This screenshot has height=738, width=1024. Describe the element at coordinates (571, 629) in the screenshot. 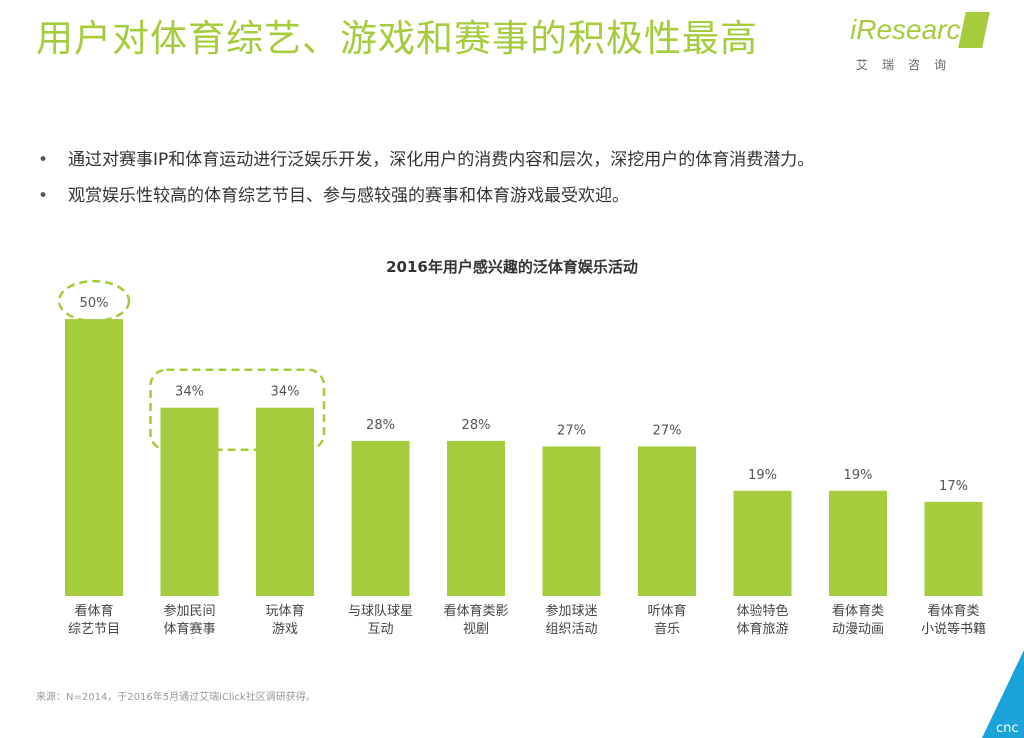

I see `category-label: 组织活动` at that location.